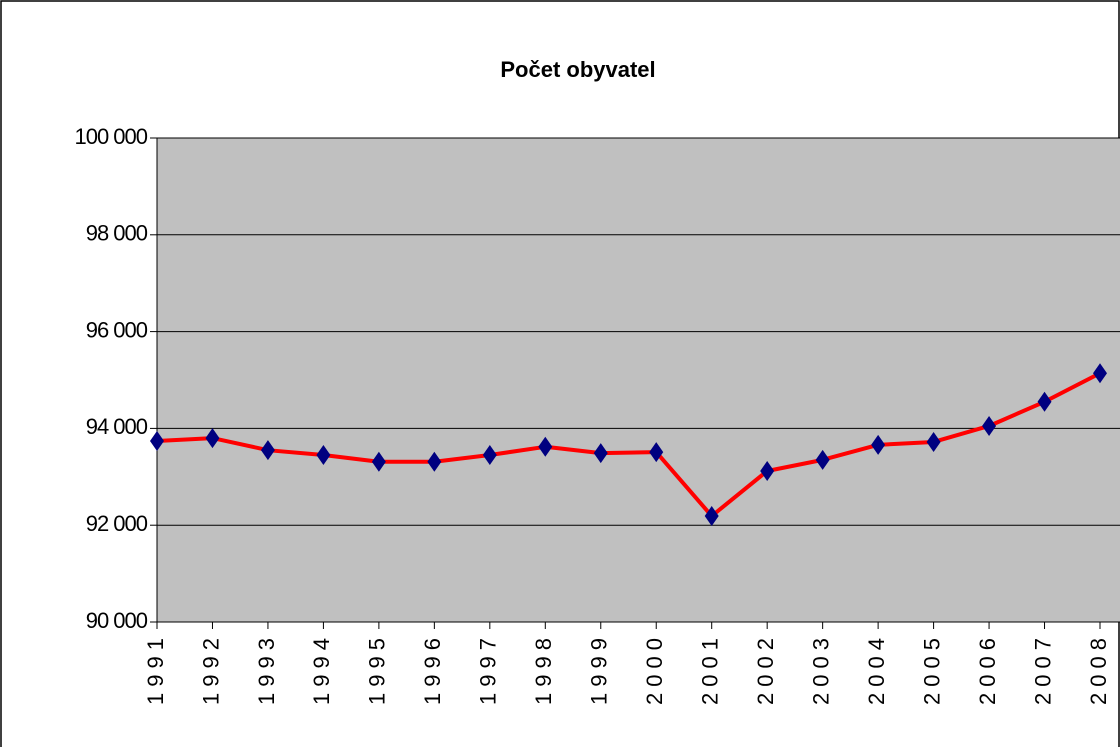  Describe the element at coordinates (117, 329) in the screenshot. I see `y-tick-label: 96 000` at that location.